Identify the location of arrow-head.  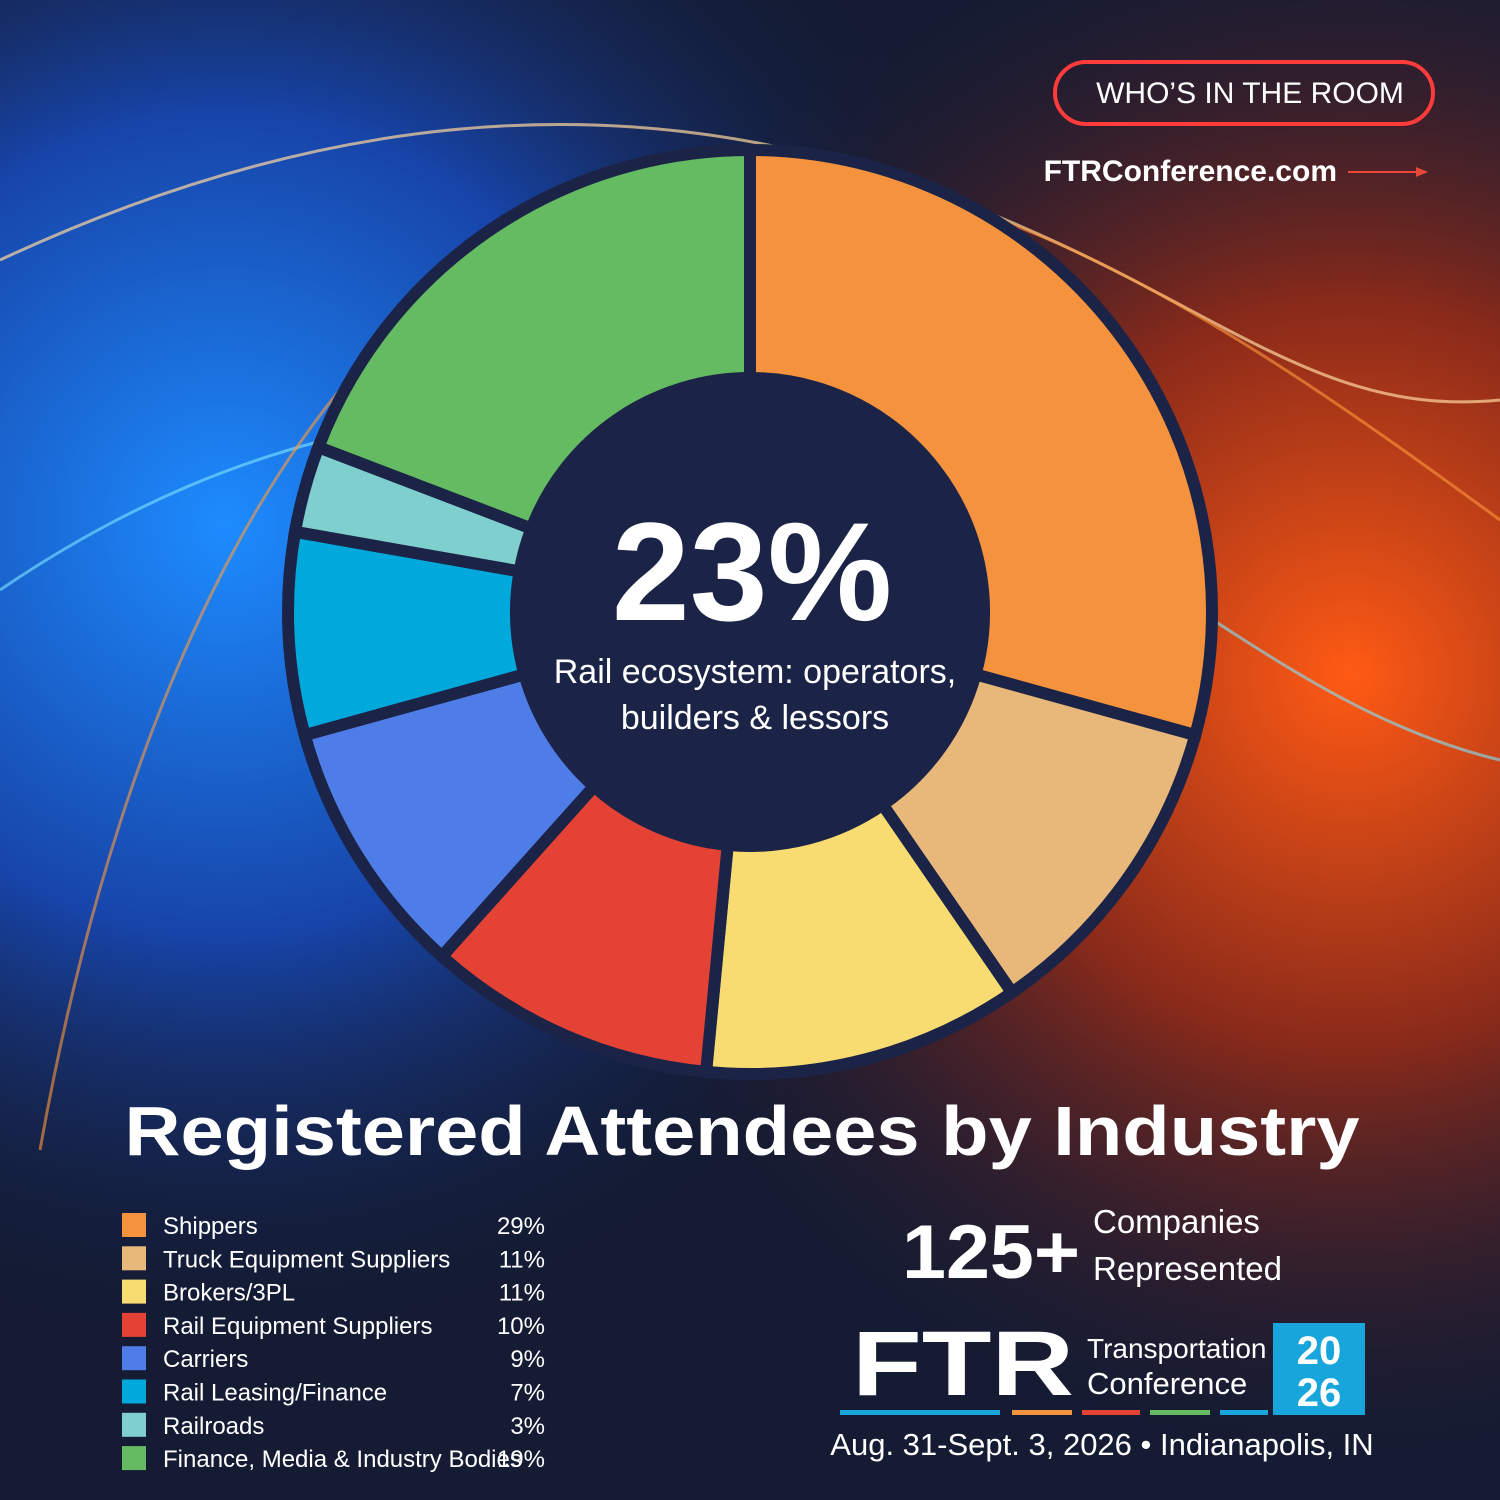
(1422, 172).